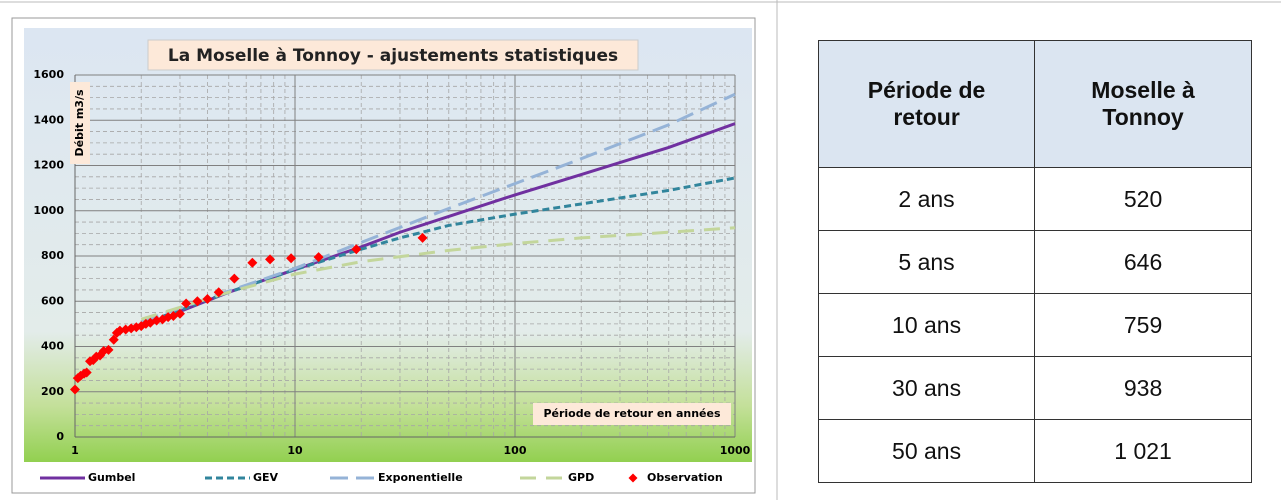 The height and width of the screenshot is (500, 1281). Describe the element at coordinates (926, 104) in the screenshot. I see `header-cell: Période de retour` at that location.